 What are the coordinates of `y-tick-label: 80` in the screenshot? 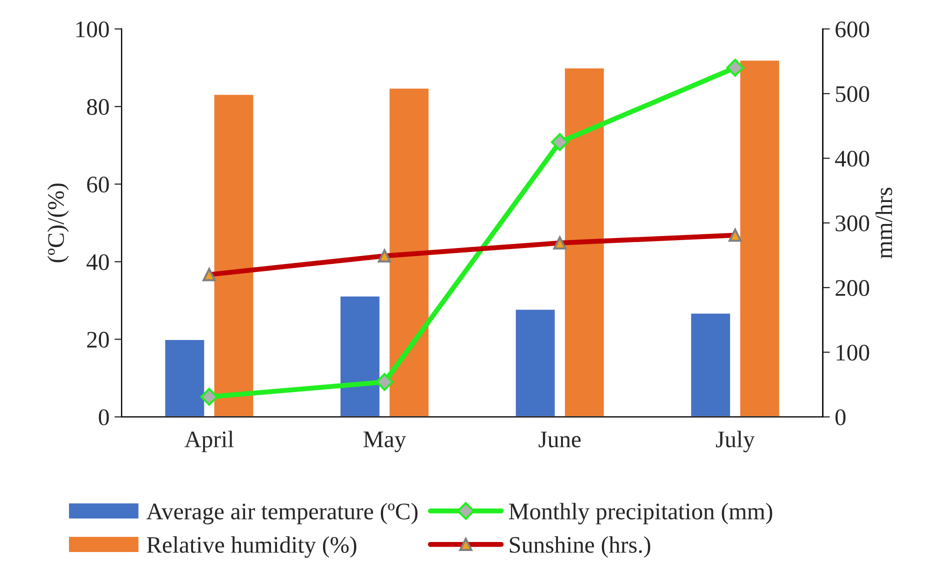 It's located at (98, 107).